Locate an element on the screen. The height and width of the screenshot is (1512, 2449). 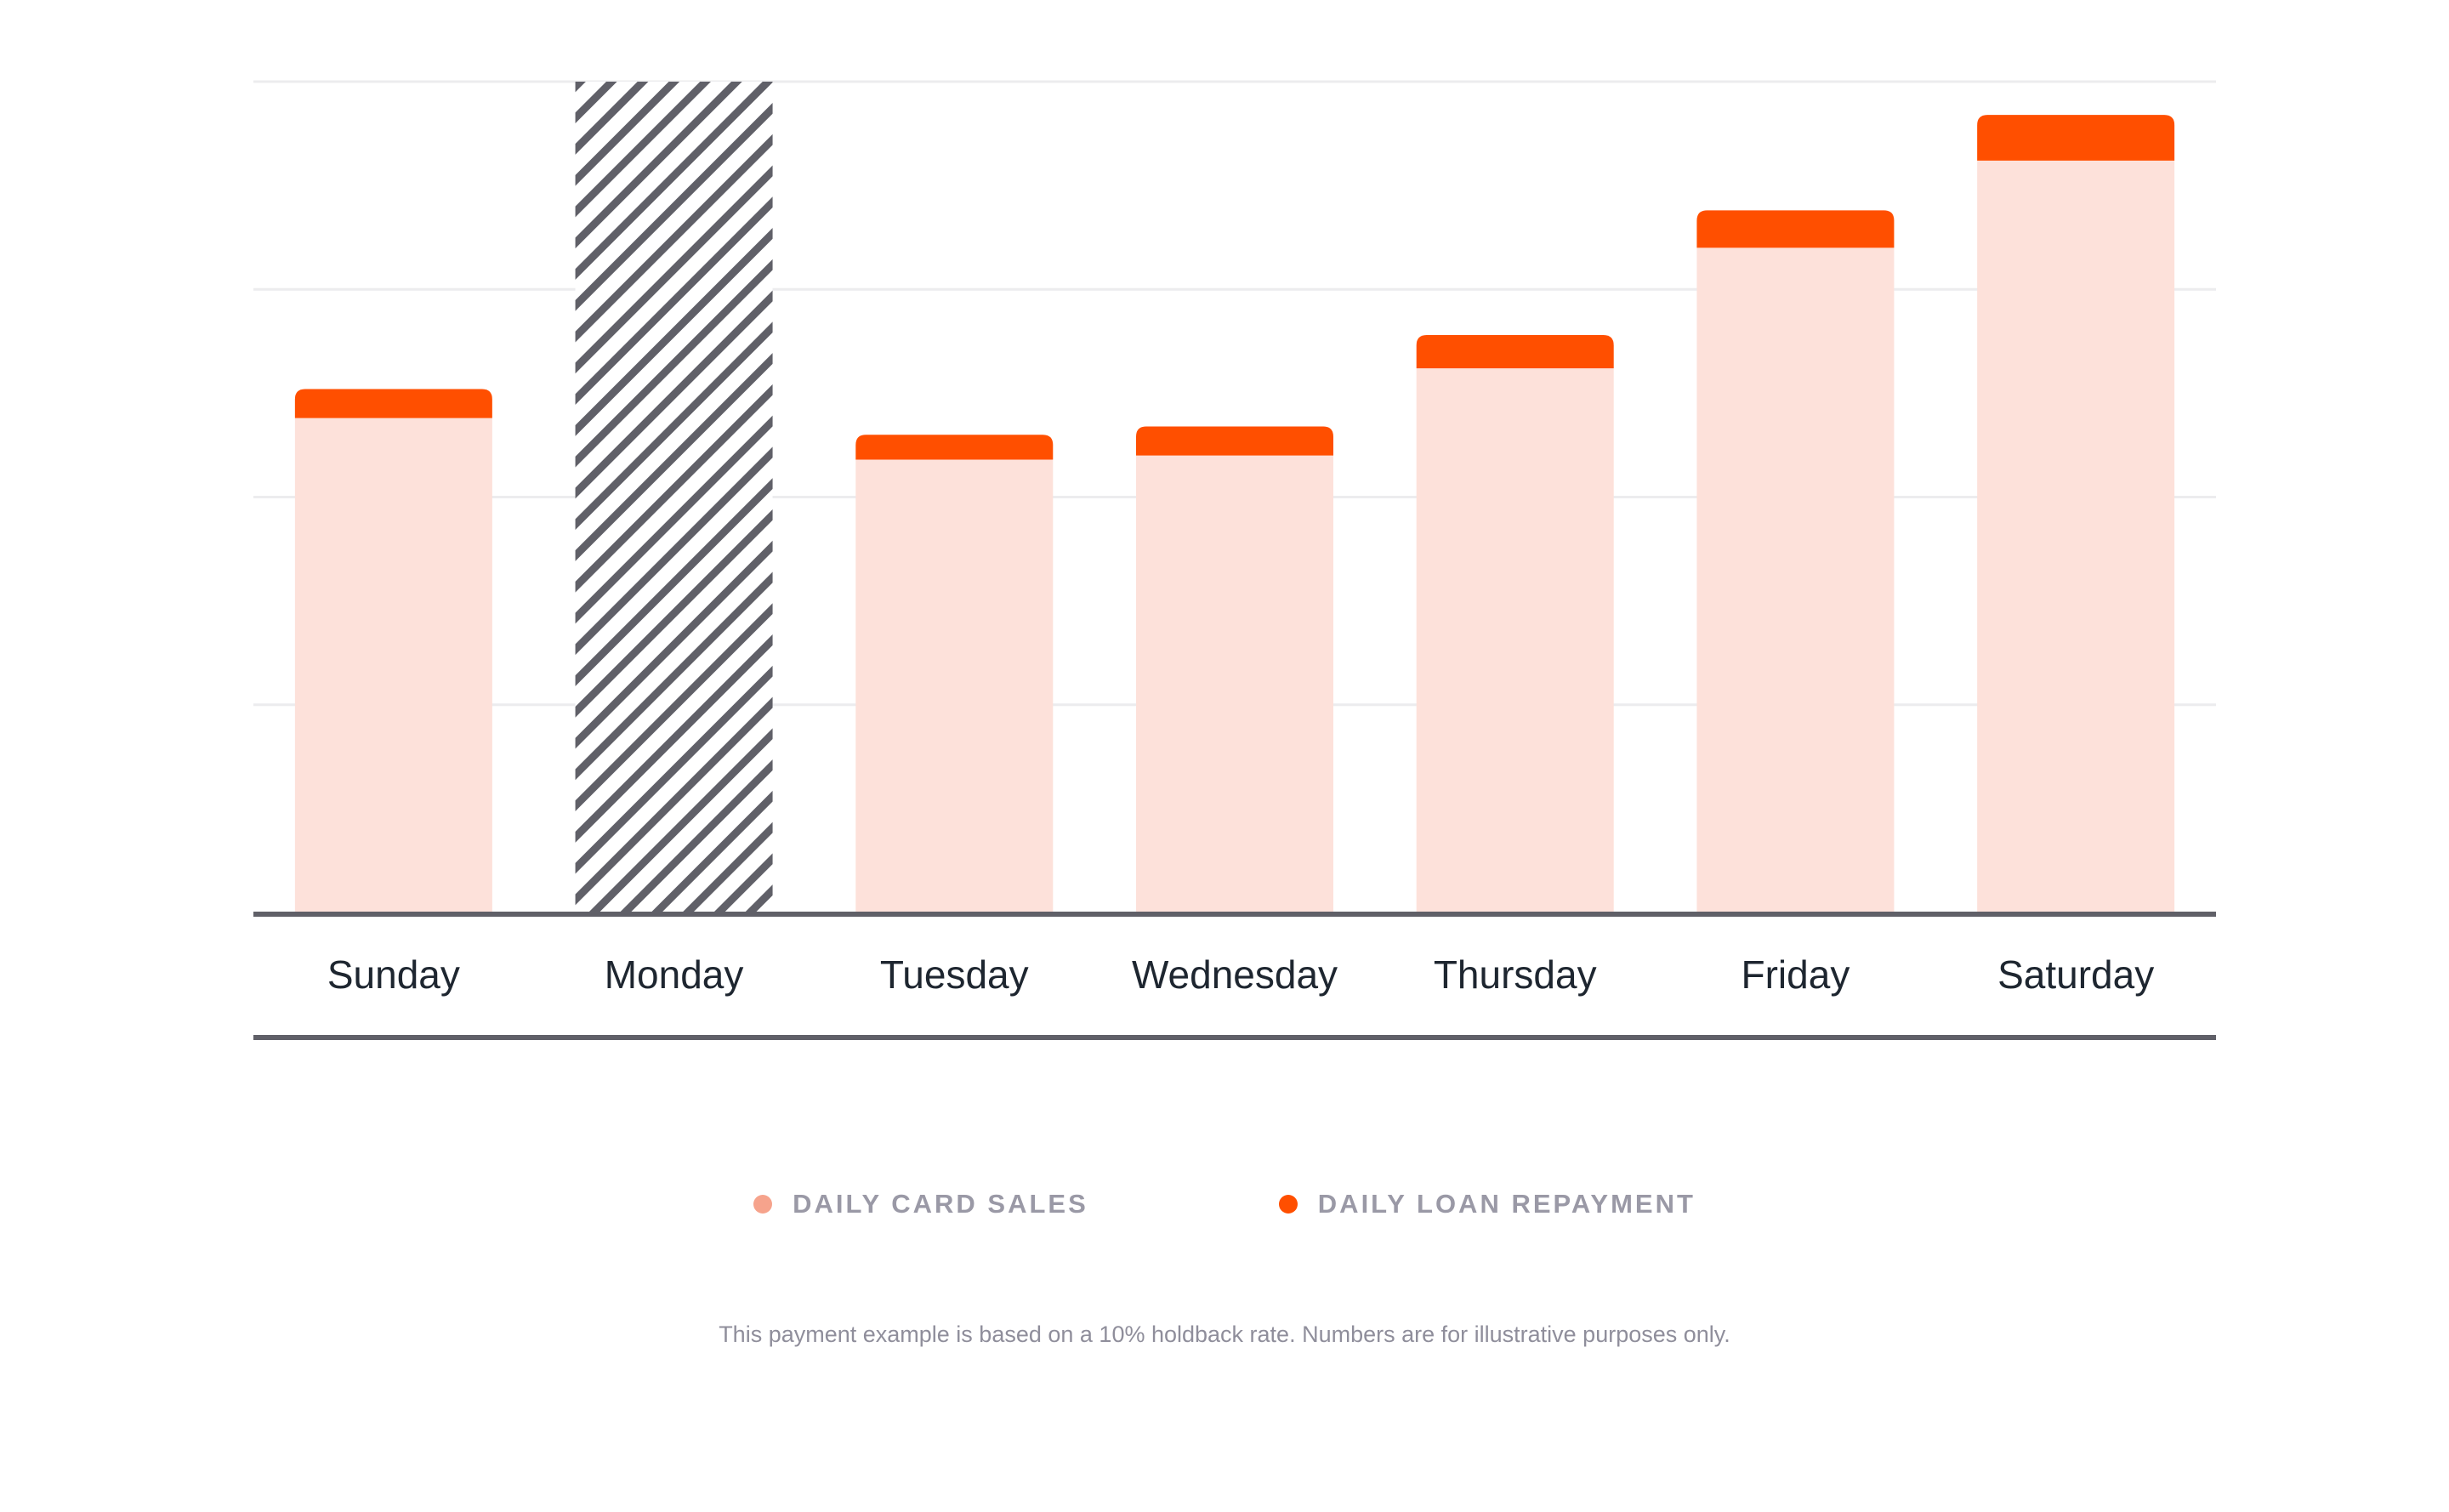
x-tick-label: Wednesday is located at coordinates (1235, 974).